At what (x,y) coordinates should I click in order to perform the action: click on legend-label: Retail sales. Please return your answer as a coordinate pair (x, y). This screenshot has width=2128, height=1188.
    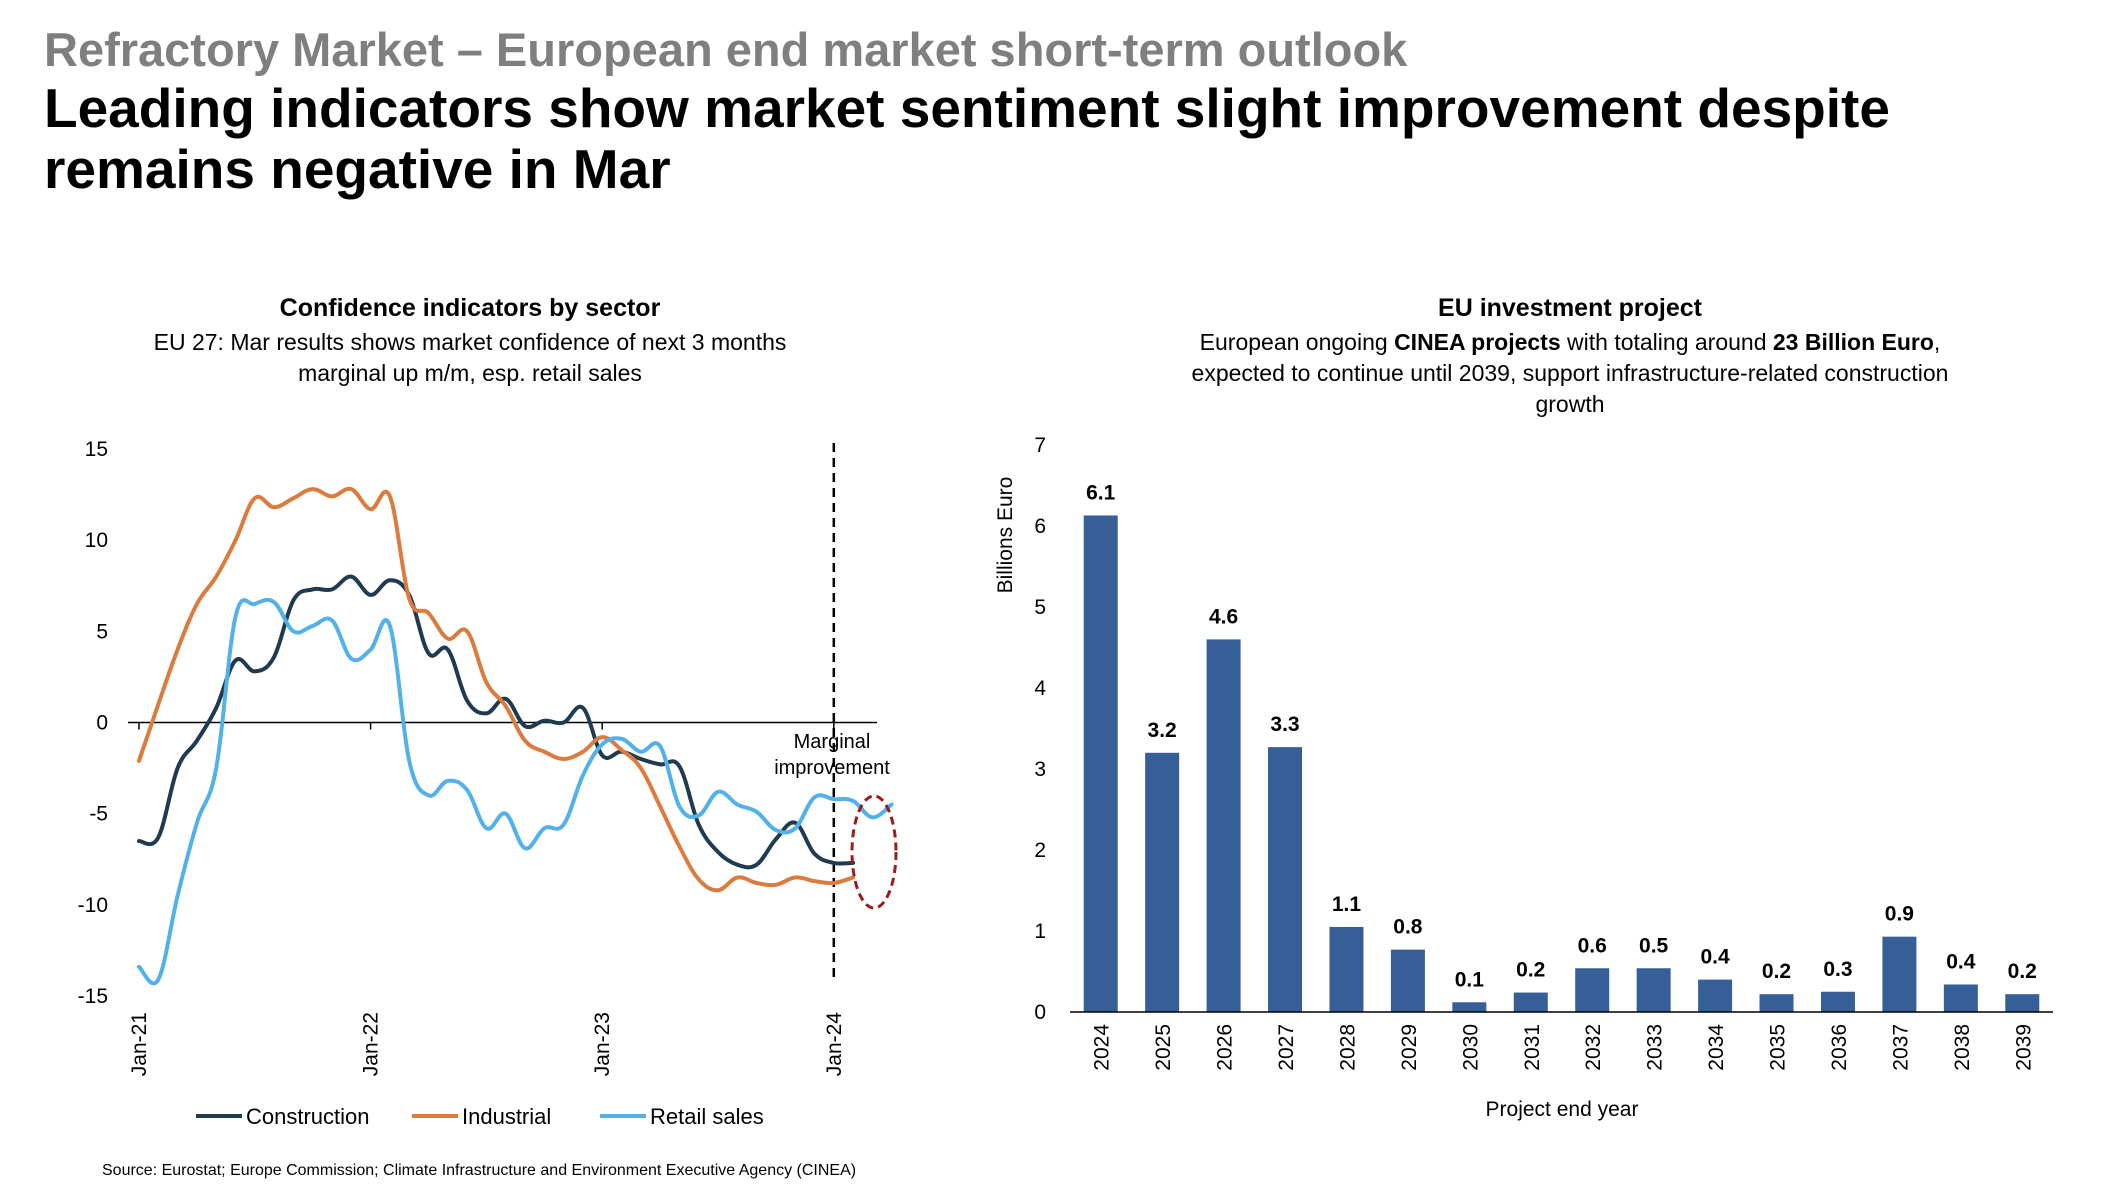
    Looking at the image, I should click on (707, 1116).